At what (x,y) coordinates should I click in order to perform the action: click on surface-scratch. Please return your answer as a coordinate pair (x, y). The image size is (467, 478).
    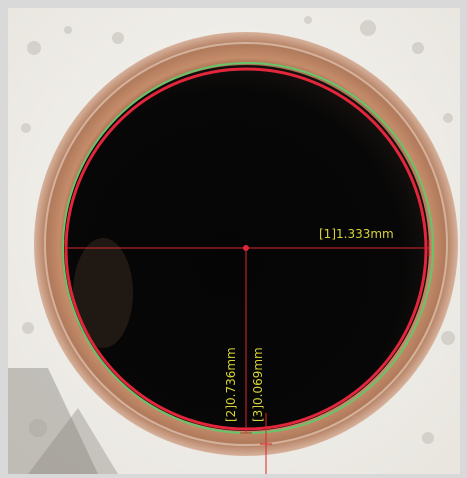
    Looking at the image, I should click on (53, 421).